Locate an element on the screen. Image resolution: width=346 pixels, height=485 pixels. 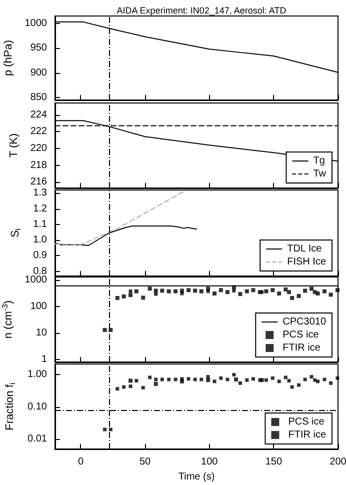
y-tick-label: 1.3 is located at coordinates (40, 193).